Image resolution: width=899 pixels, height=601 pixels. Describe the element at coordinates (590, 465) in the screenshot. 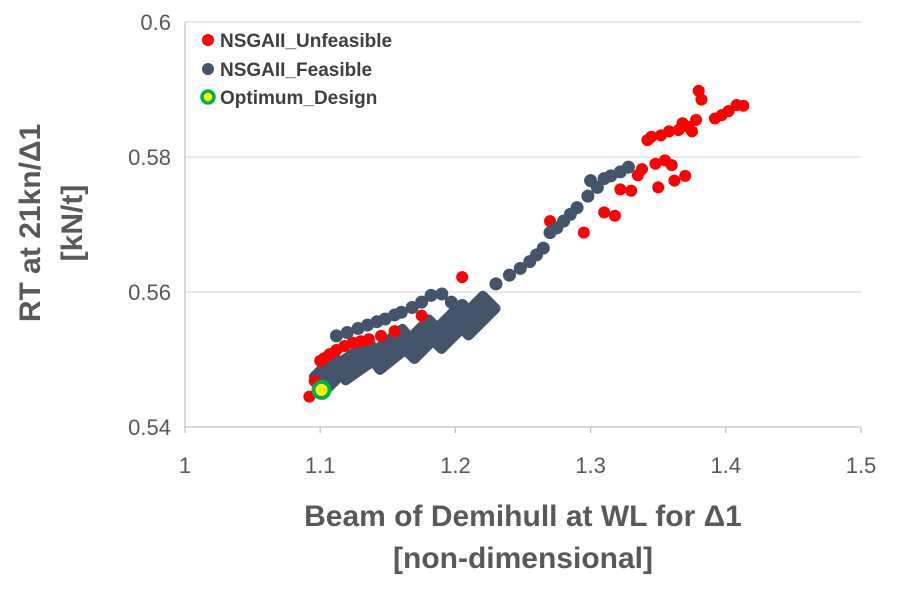

I see `x-tick-label: 1.3` at that location.